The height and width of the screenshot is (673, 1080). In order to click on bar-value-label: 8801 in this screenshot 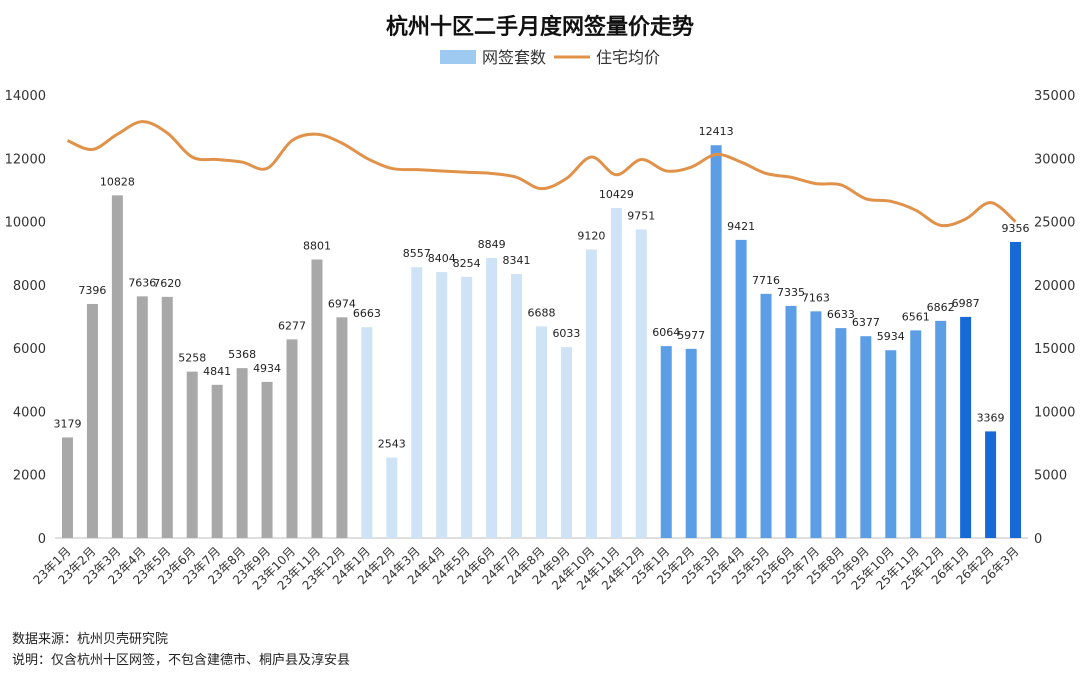, I will do `click(317, 246)`.